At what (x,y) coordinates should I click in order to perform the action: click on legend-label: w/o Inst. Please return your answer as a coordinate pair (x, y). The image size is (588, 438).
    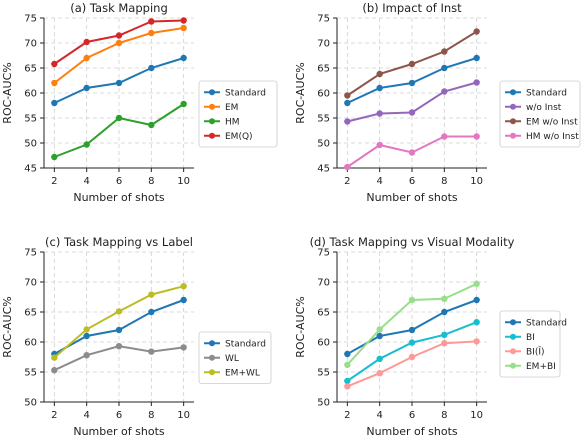
    Looking at the image, I should click on (544, 108).